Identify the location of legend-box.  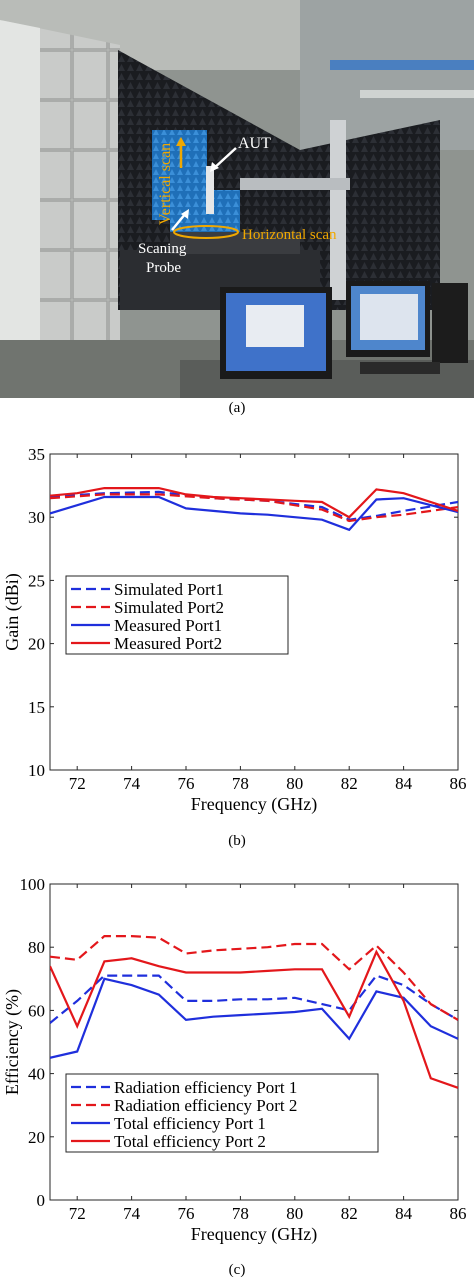
(222, 1113).